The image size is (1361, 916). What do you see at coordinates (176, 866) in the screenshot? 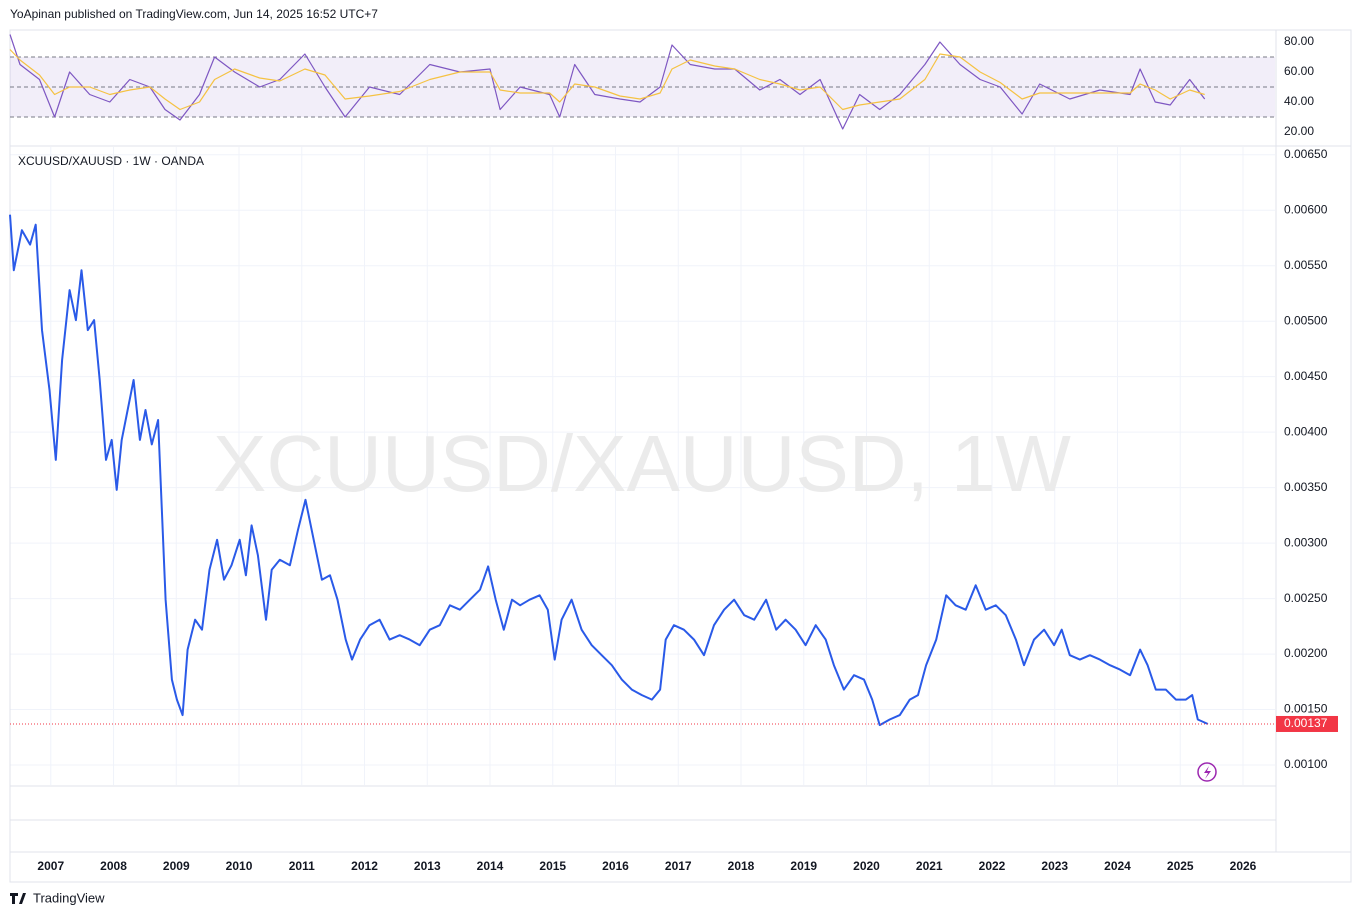
I see `x-tick-label: 2009` at bounding box center [176, 866].